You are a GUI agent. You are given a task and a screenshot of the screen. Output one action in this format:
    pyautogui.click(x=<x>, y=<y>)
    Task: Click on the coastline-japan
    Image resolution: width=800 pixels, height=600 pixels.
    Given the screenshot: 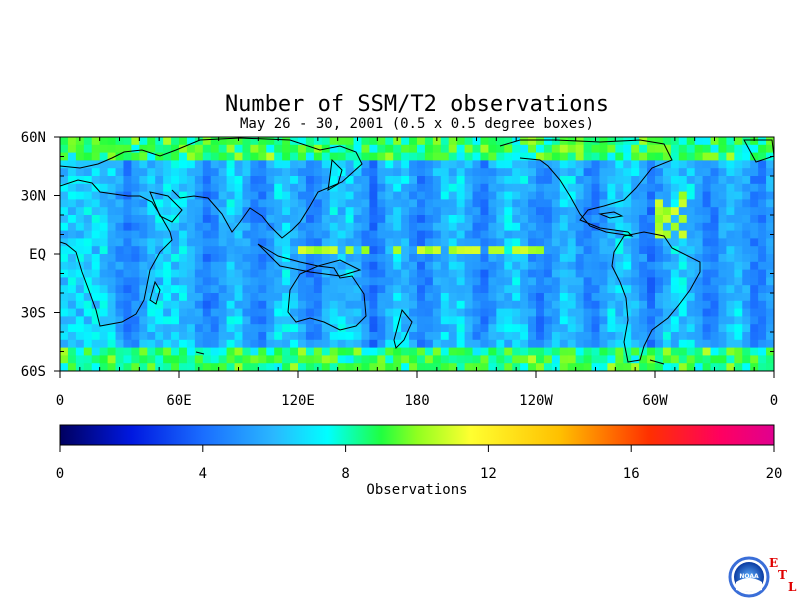 What is the action you would take?
    pyautogui.click(x=335, y=174)
    